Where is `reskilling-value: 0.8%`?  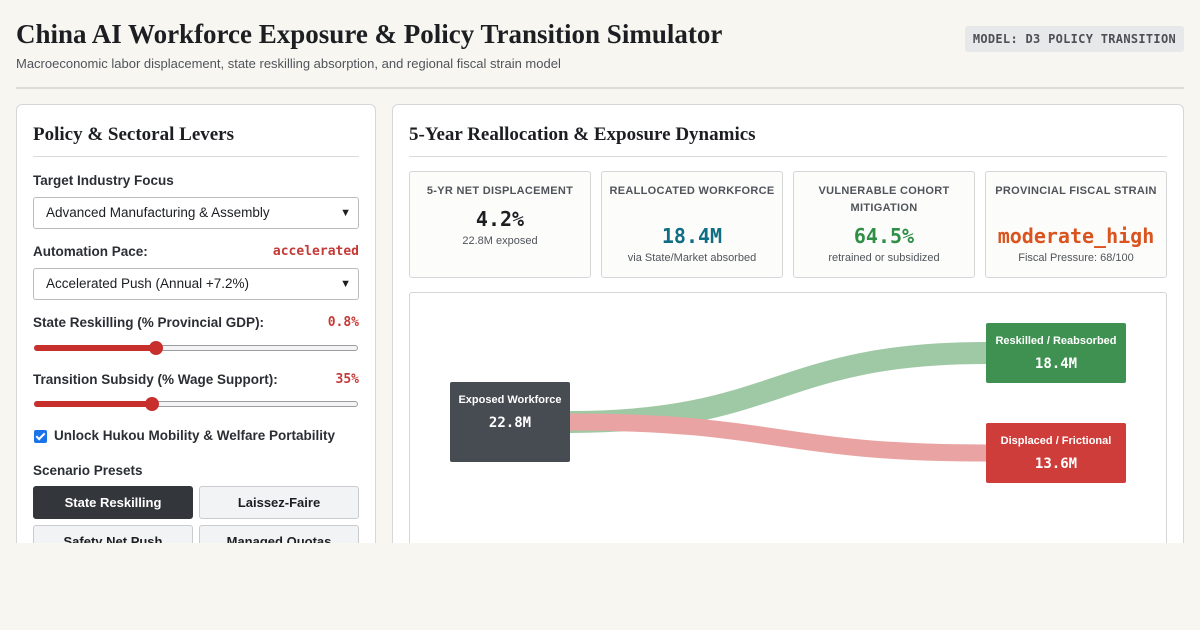 reskilling-value: 0.8% is located at coordinates (343, 322).